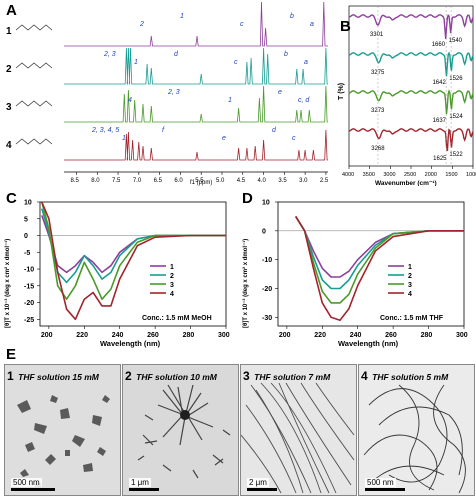  Describe the element at coordinates (105, 130) in the screenshot. I see `peak-label: 2, 3, 4, 5` at that location.